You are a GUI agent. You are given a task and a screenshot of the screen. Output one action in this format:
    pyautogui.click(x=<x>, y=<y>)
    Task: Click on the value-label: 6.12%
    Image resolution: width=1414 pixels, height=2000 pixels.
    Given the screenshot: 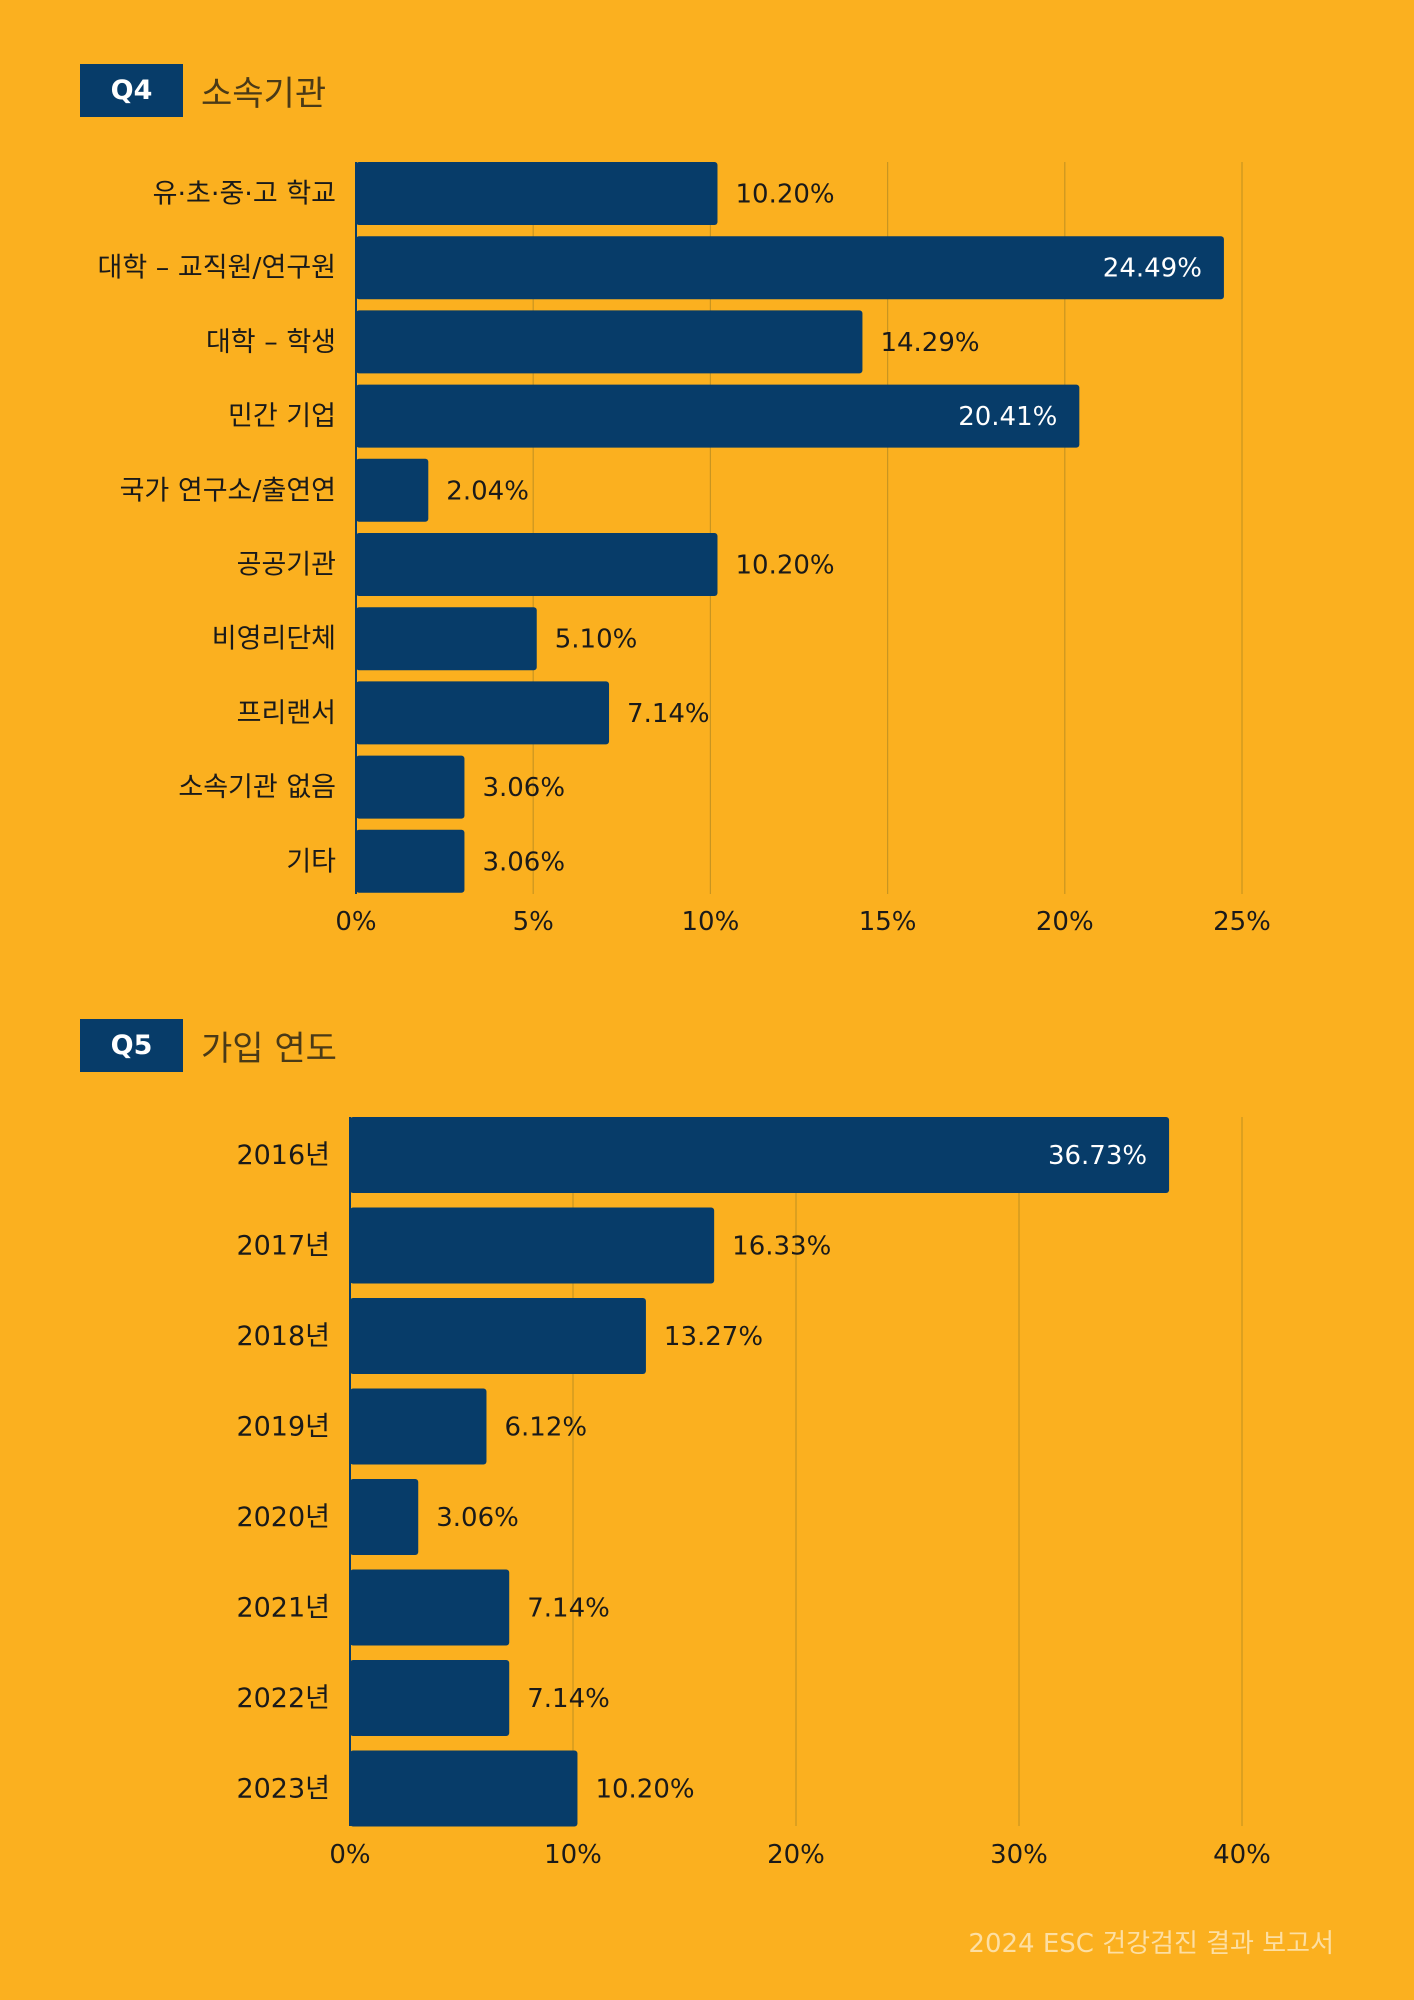 What is the action you would take?
    pyautogui.click(x=545, y=1428)
    